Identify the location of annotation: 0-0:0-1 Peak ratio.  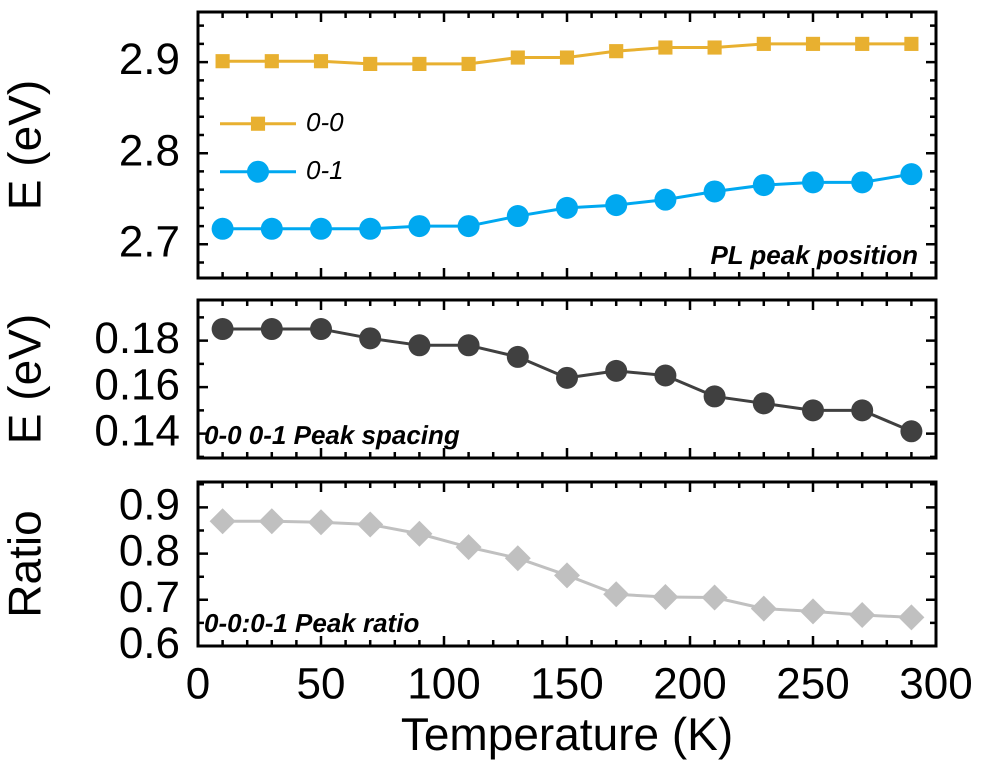
(312, 623).